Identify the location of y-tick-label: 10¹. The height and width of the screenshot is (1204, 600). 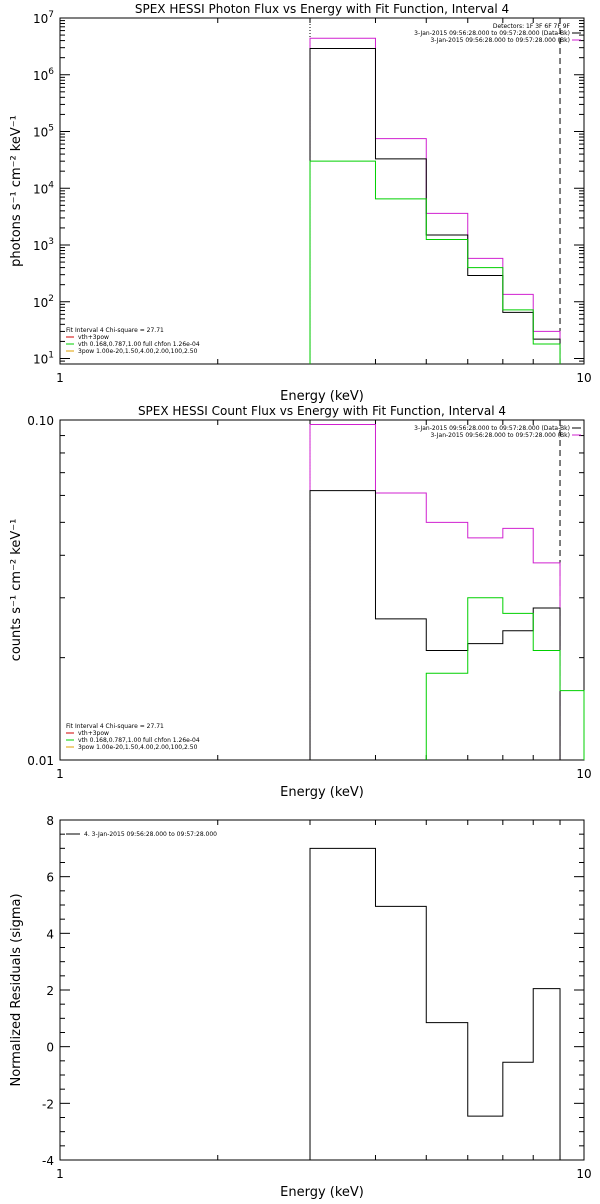
(43, 359).